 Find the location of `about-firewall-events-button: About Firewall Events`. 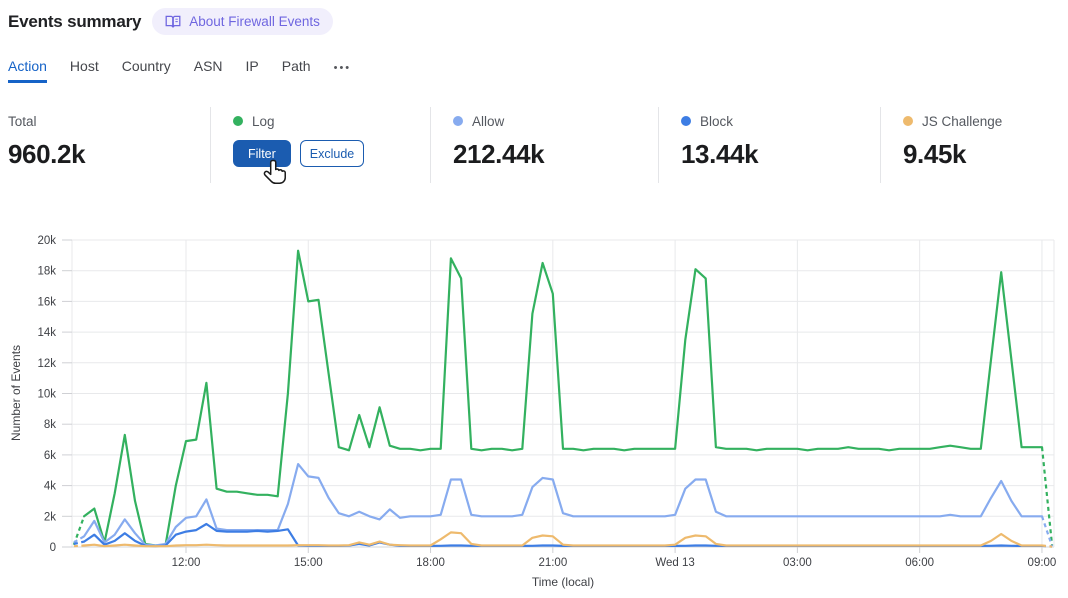

about-firewall-events-button: About Firewall Events is located at coordinates (242, 21).